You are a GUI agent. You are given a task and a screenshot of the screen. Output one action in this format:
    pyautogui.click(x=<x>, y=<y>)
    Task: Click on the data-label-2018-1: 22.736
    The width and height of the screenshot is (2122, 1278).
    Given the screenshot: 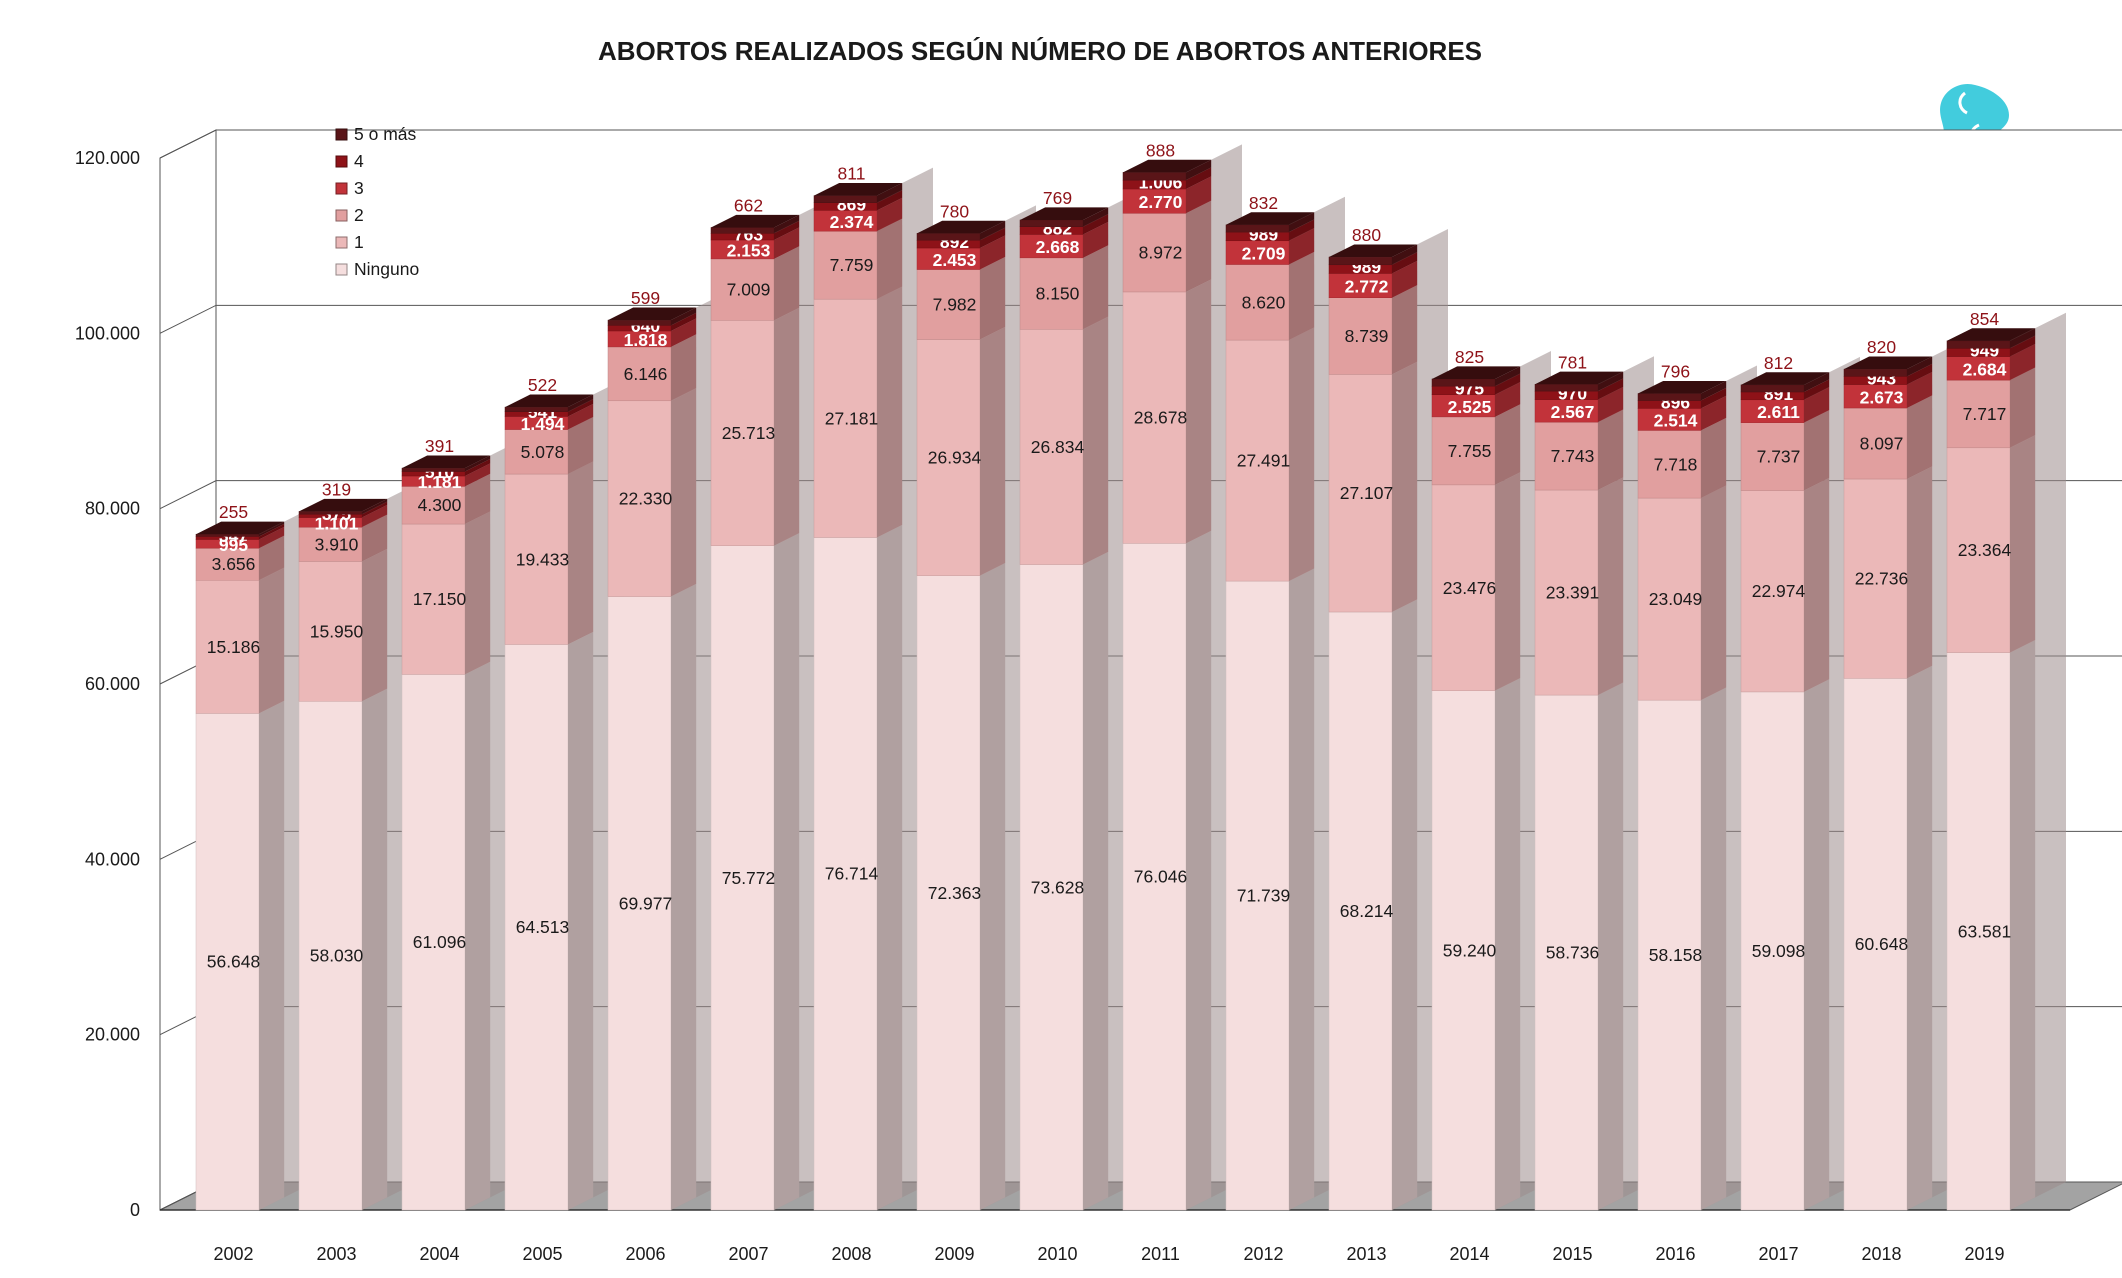 What is the action you would take?
    pyautogui.click(x=1882, y=579)
    